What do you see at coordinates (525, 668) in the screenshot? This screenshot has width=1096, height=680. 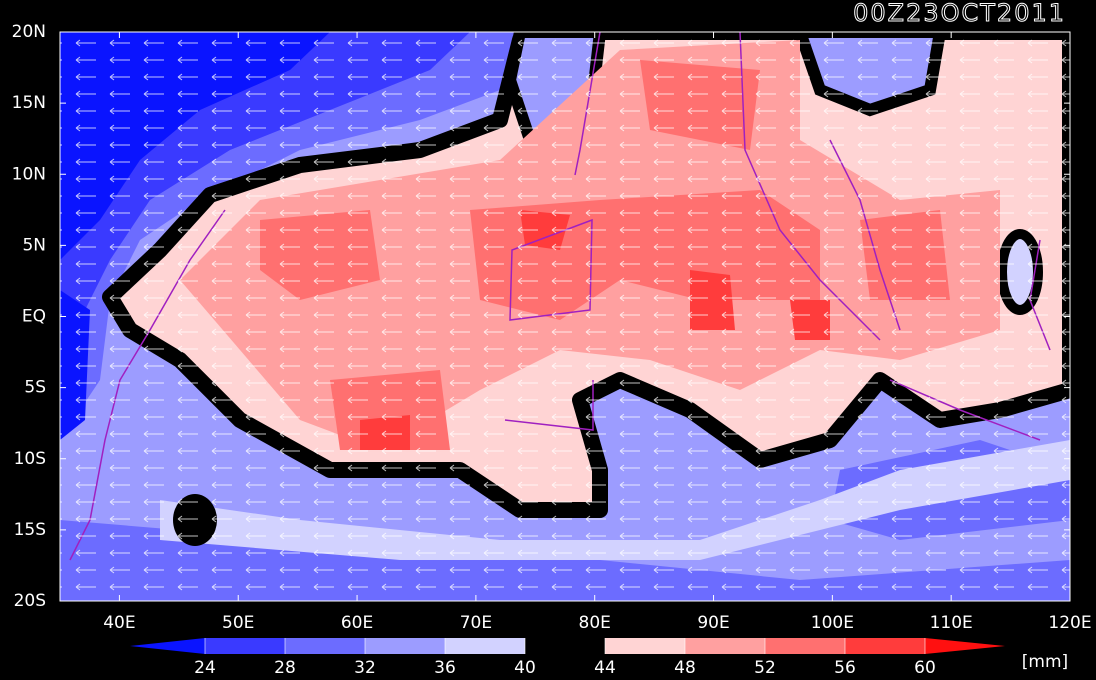 I see `colorbar-label: 40` at bounding box center [525, 668].